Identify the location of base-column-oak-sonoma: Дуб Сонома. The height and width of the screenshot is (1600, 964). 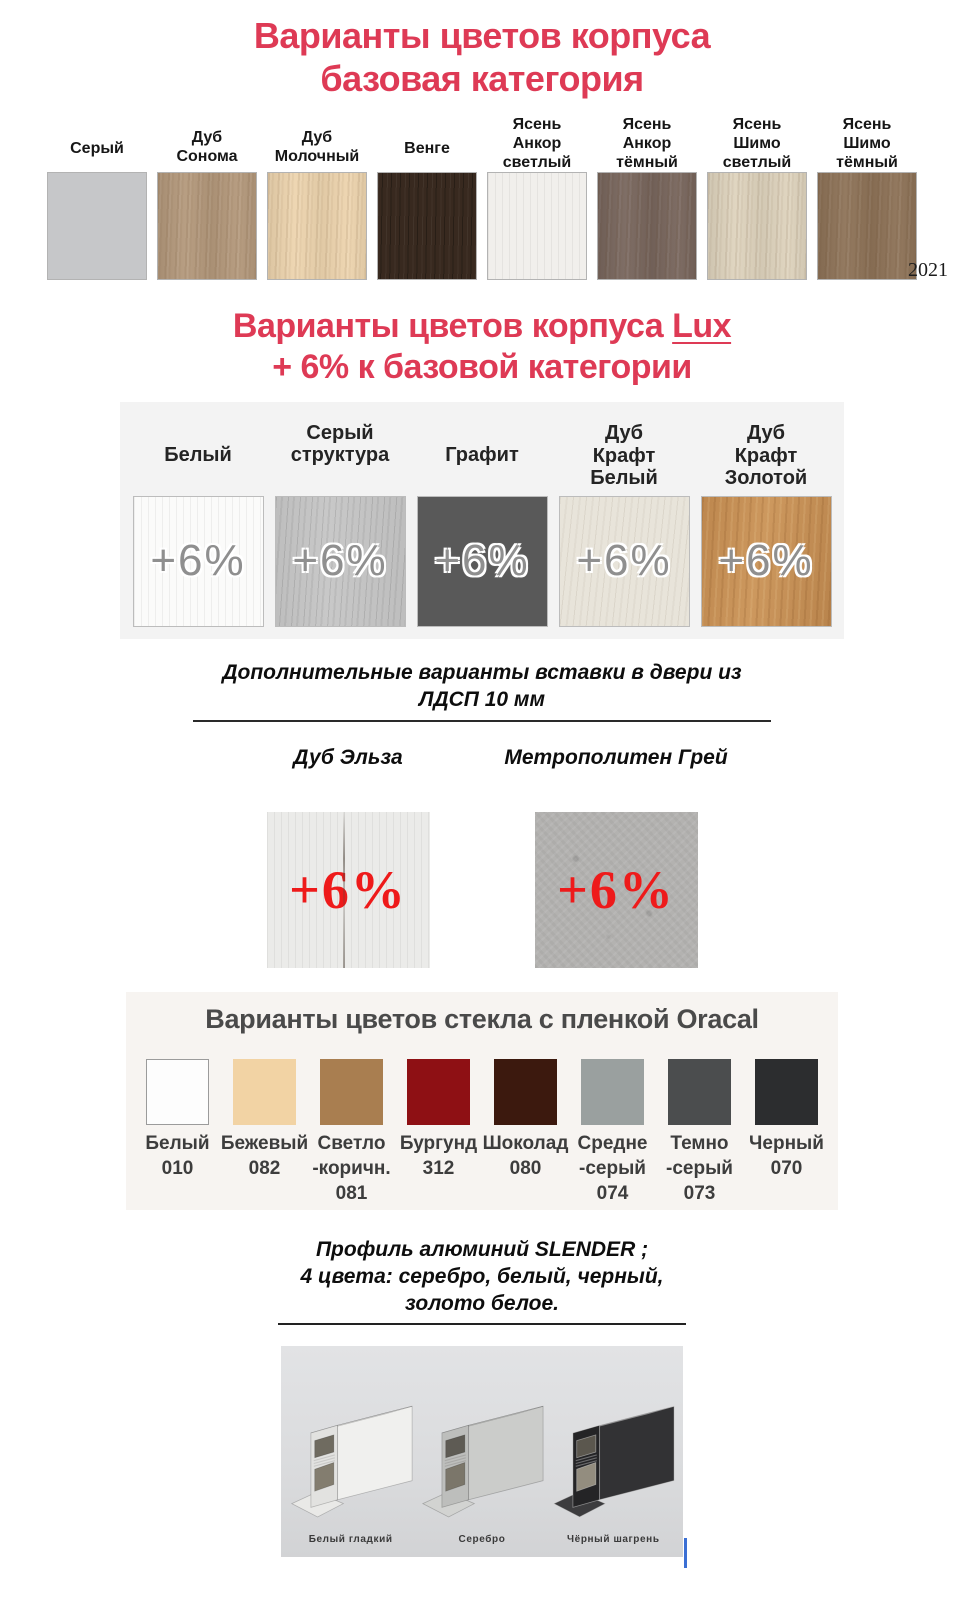
(207, 198).